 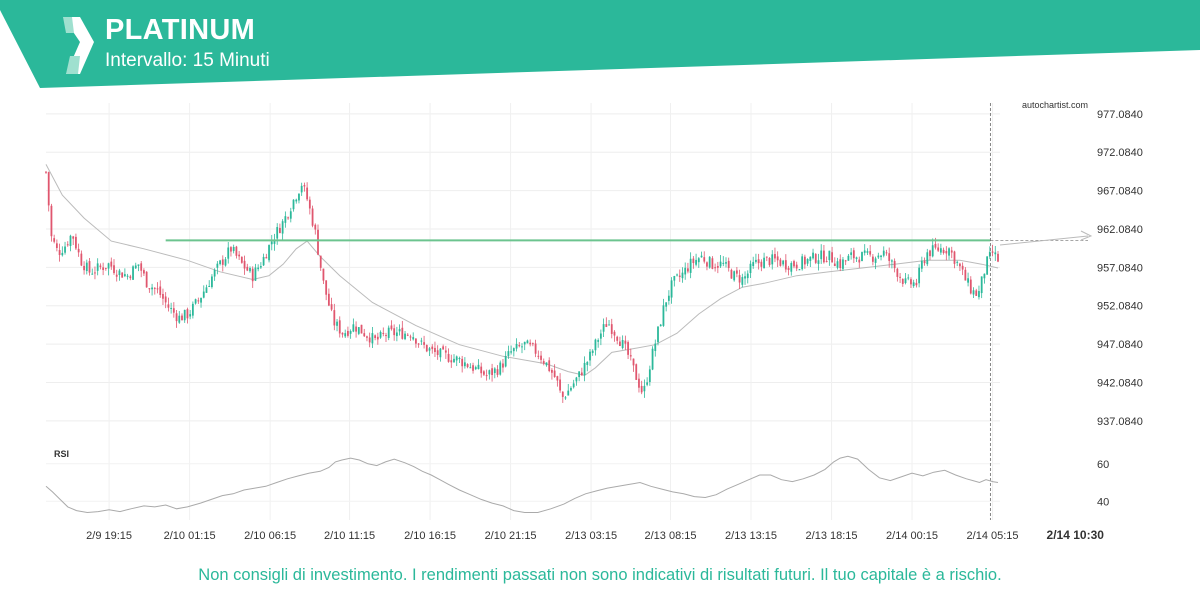 I want to click on price-tick-label: 977.0840, so click(x=1120, y=115).